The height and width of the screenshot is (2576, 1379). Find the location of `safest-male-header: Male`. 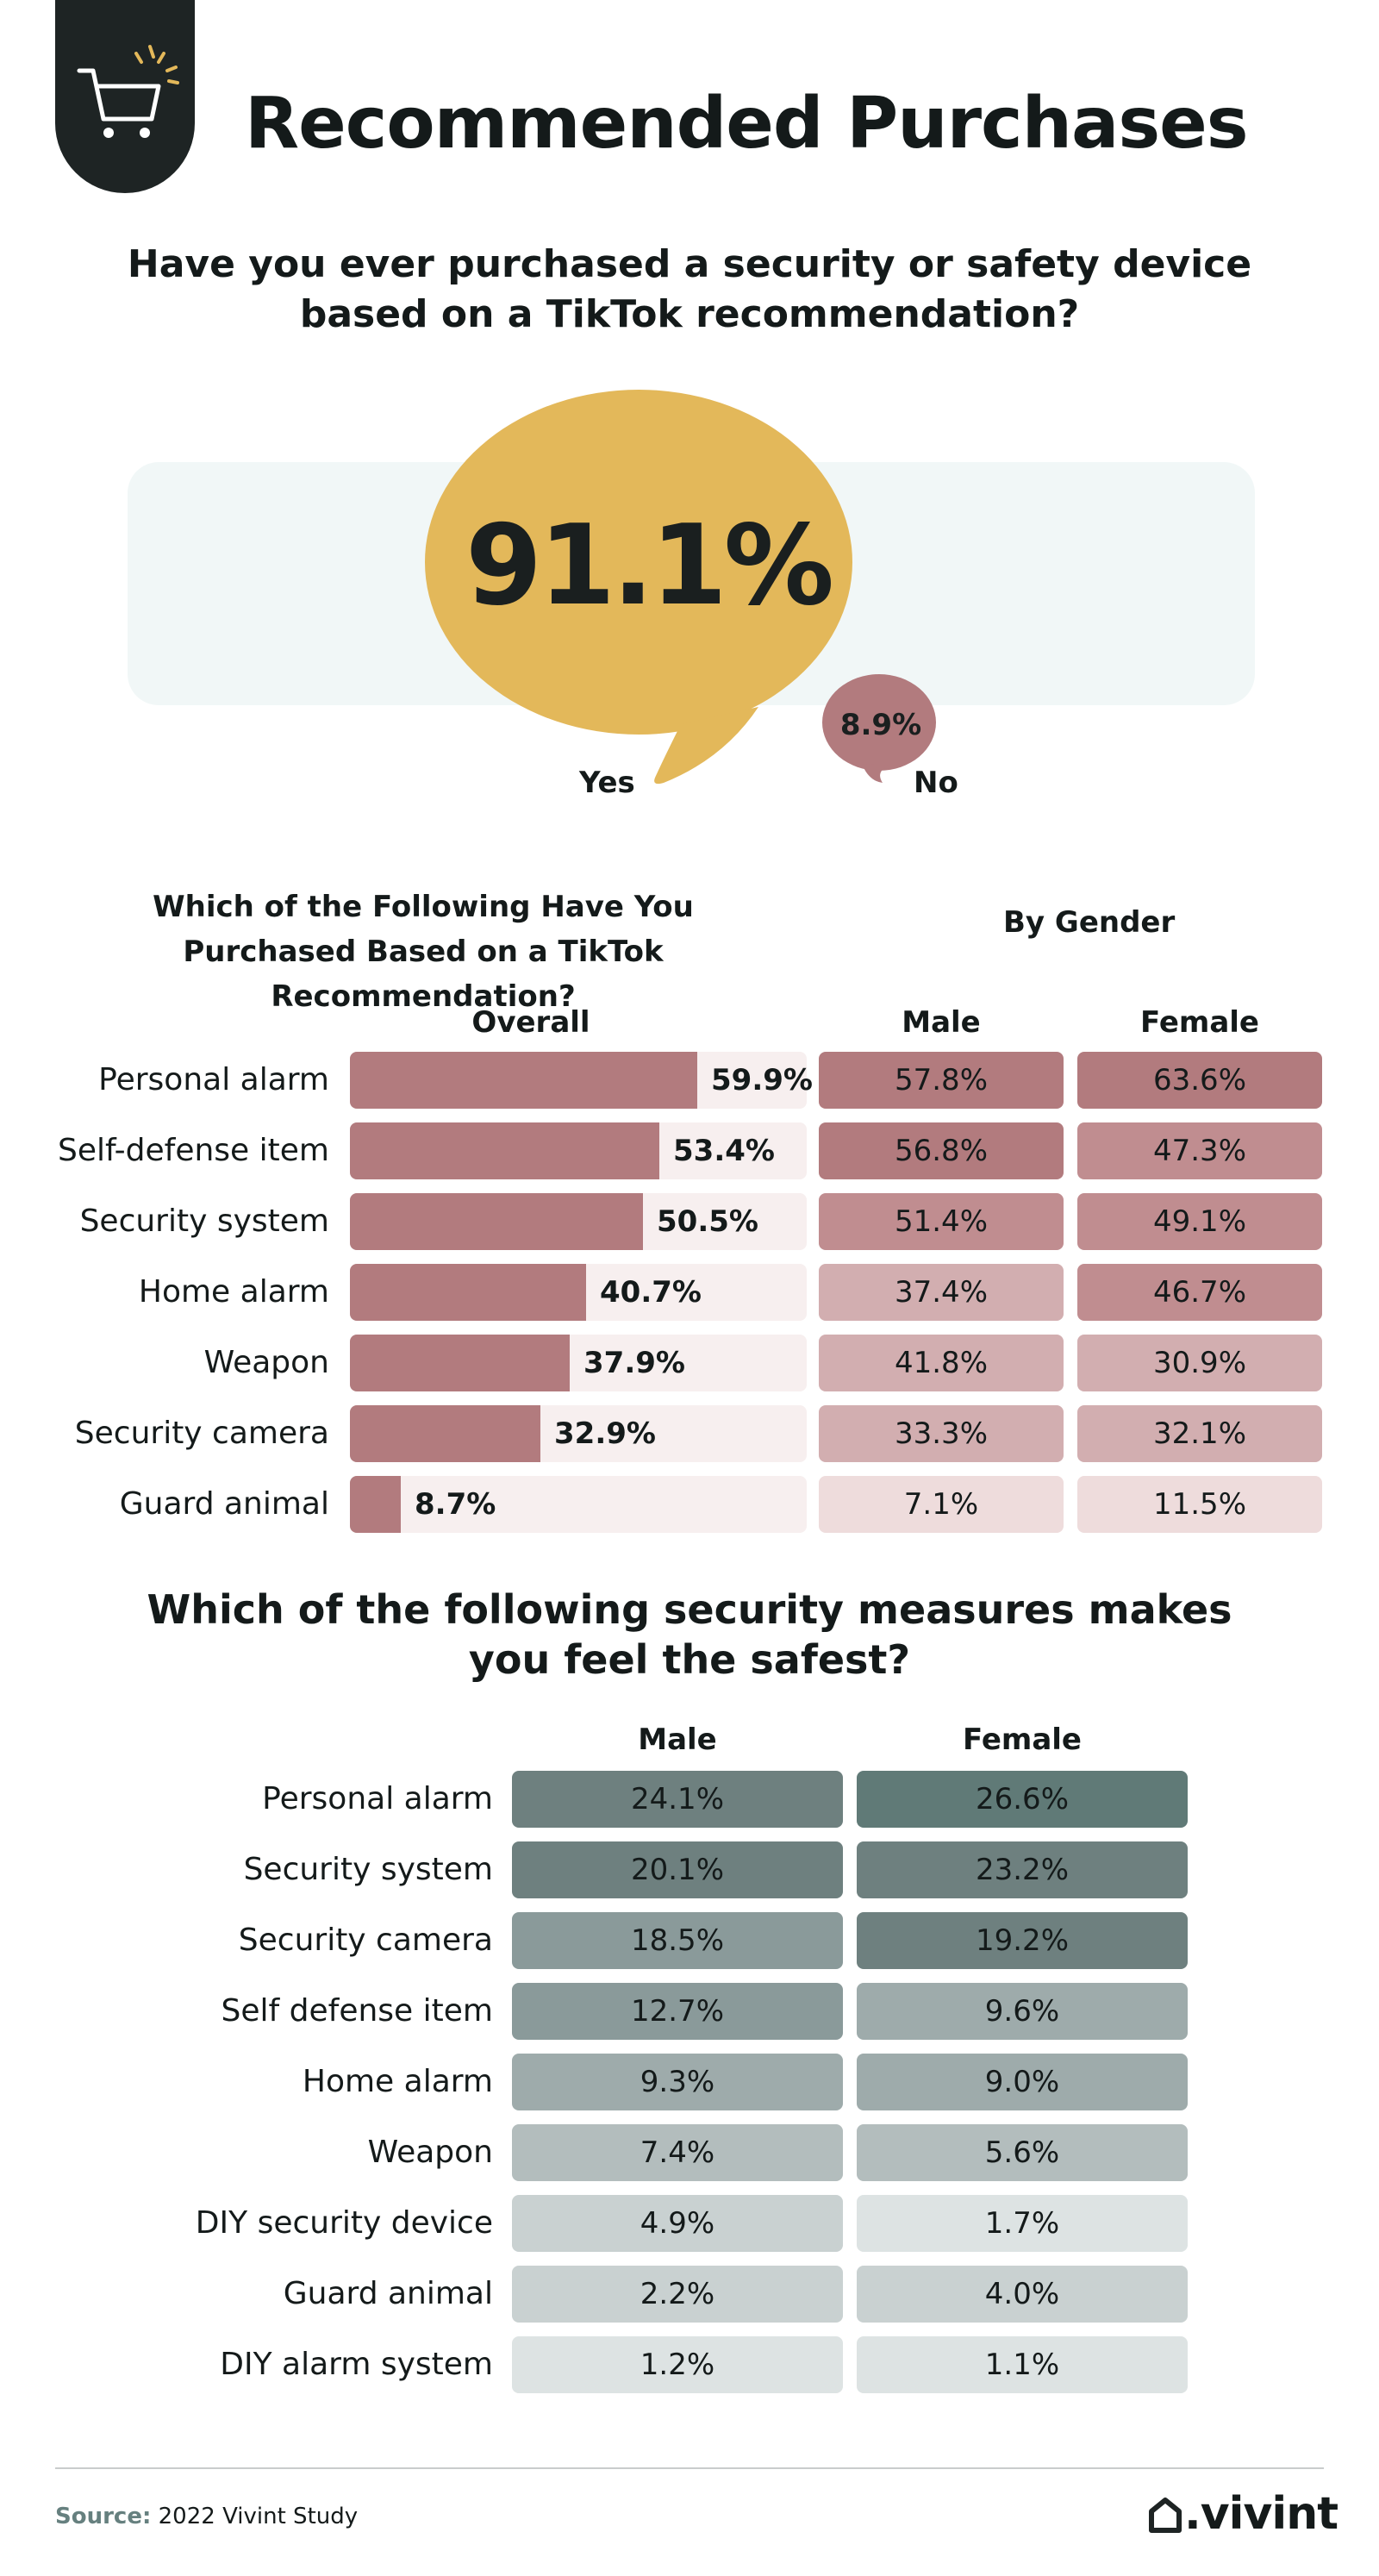

safest-male-header: Male is located at coordinates (677, 1740).